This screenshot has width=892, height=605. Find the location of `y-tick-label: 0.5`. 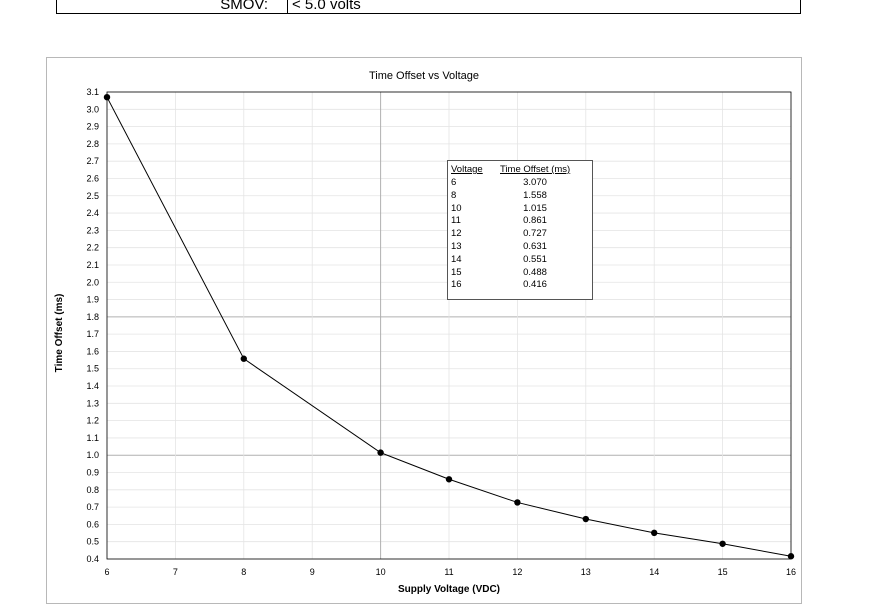

y-tick-label: 0.5 is located at coordinates (92, 542).